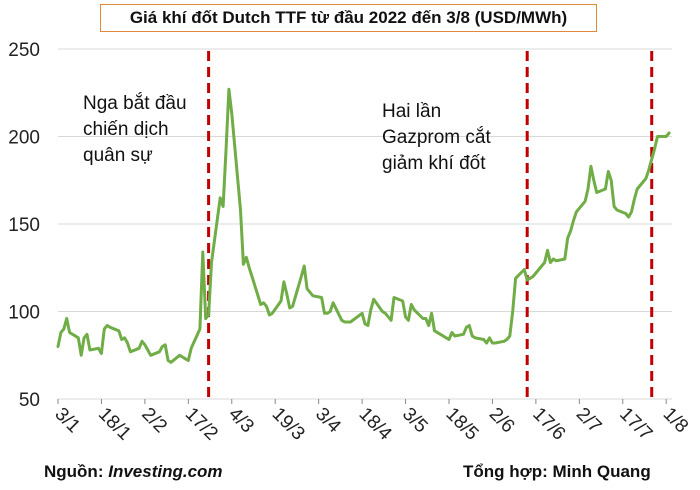  I want to click on source-name: Investing.com, so click(165, 471).